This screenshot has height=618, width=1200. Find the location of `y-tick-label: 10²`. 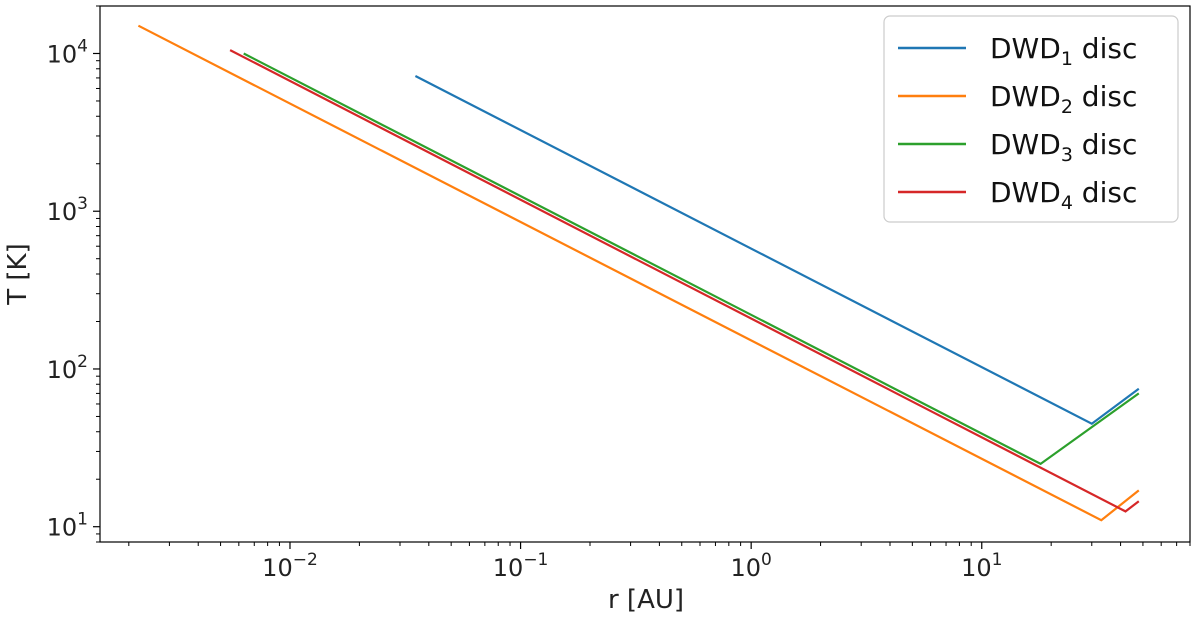

y-tick-label: 10² is located at coordinates (67, 368).